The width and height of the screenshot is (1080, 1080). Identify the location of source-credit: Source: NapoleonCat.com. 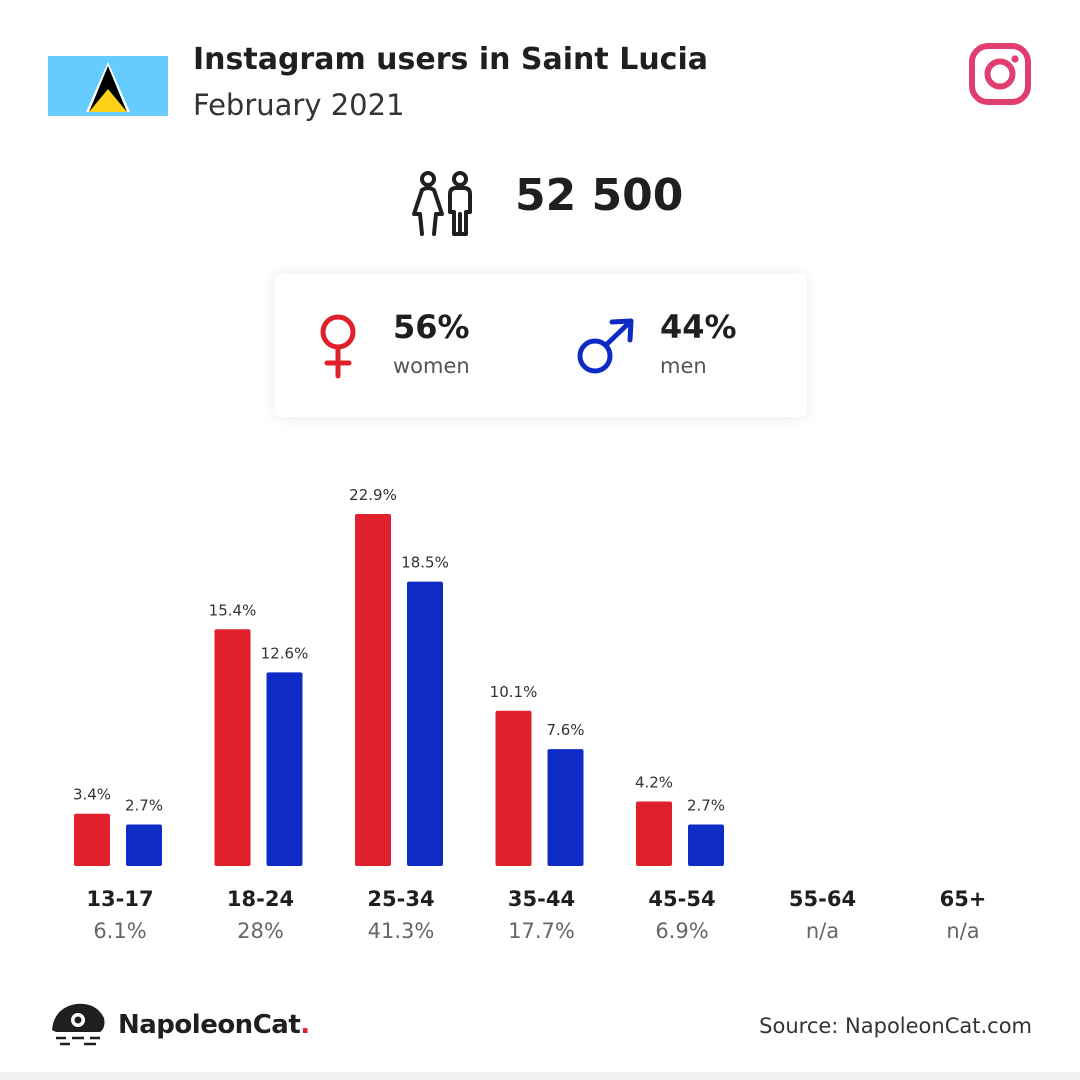
(895, 1026).